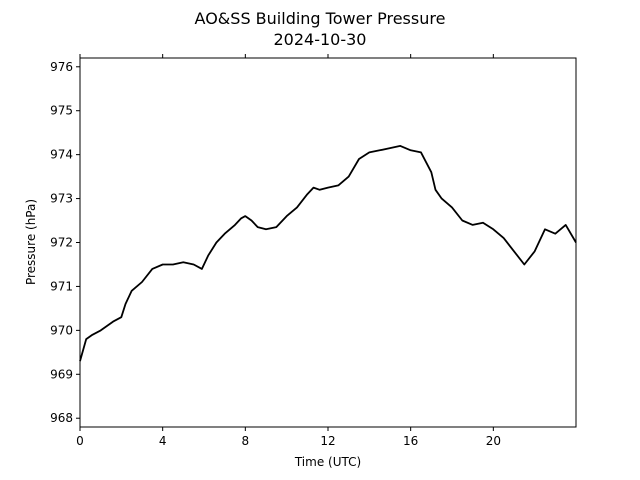  Describe the element at coordinates (61, 286) in the screenshot. I see `y-tick-label: 971` at that location.